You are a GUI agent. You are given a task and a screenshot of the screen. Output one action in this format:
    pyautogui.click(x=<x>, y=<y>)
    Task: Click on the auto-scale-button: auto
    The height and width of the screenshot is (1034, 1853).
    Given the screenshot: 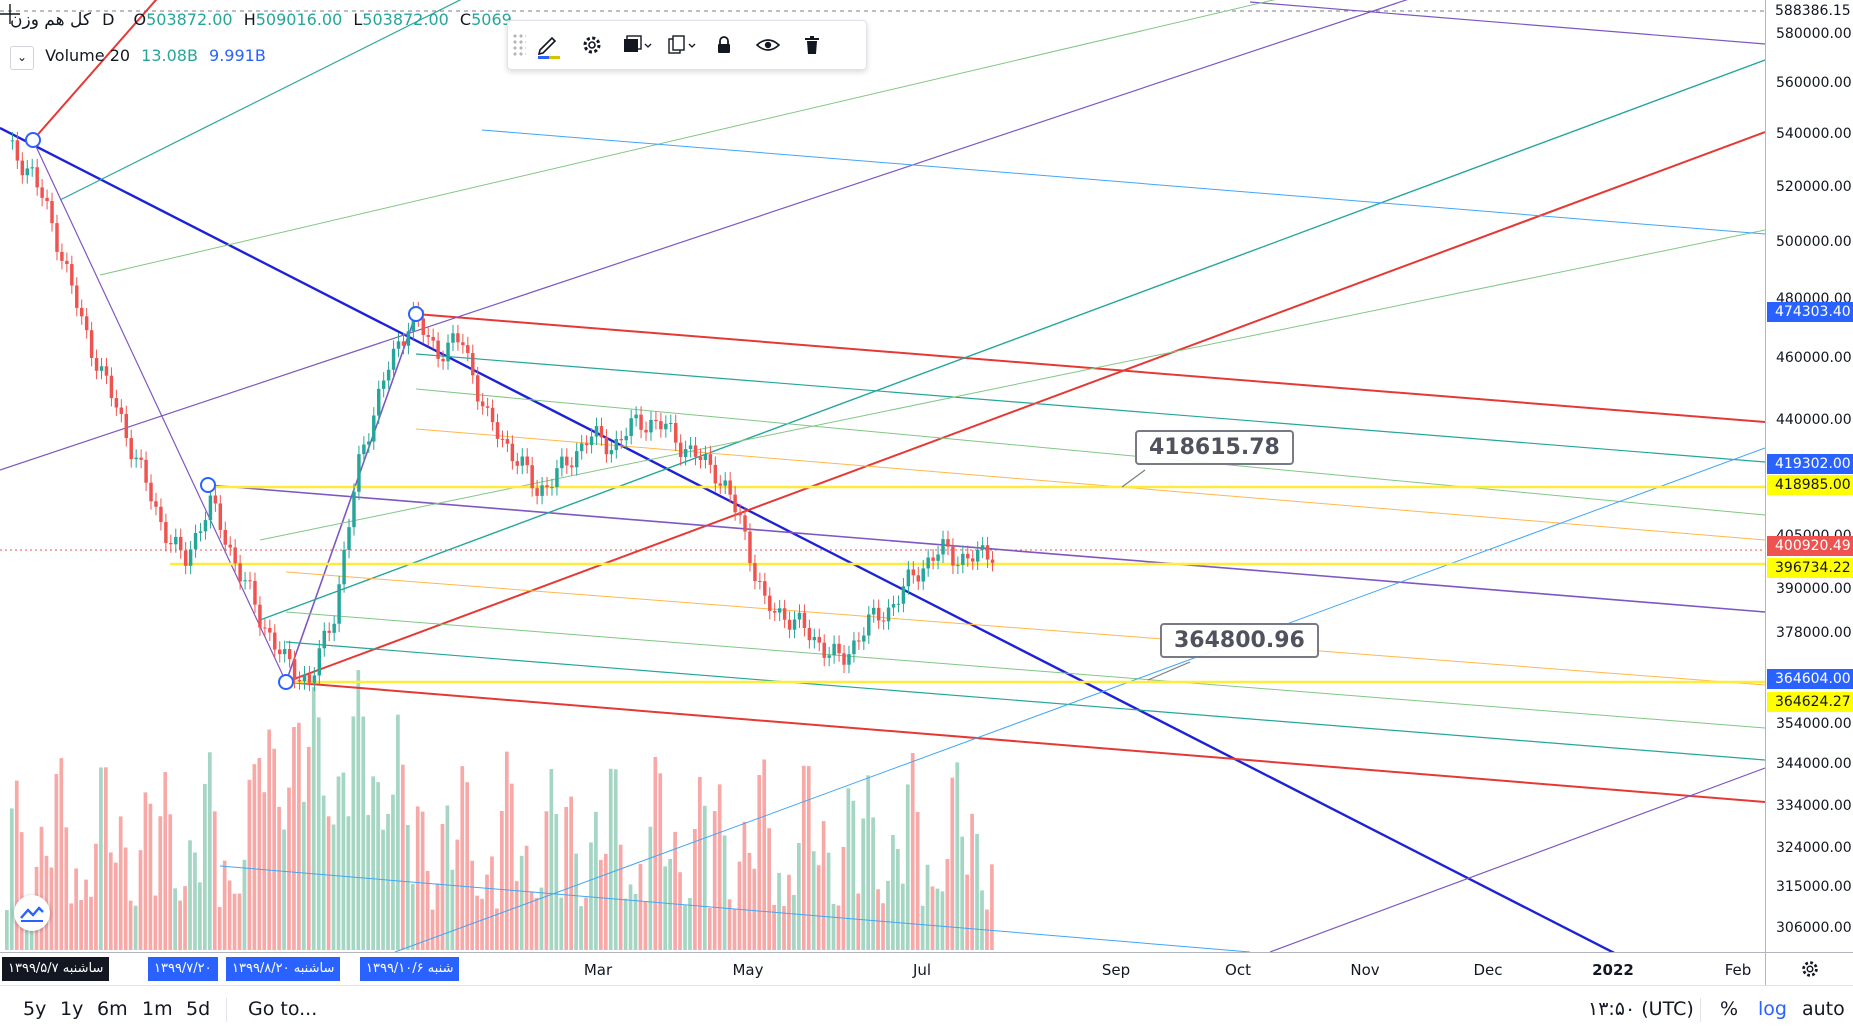 What is the action you would take?
    pyautogui.click(x=1823, y=1009)
    